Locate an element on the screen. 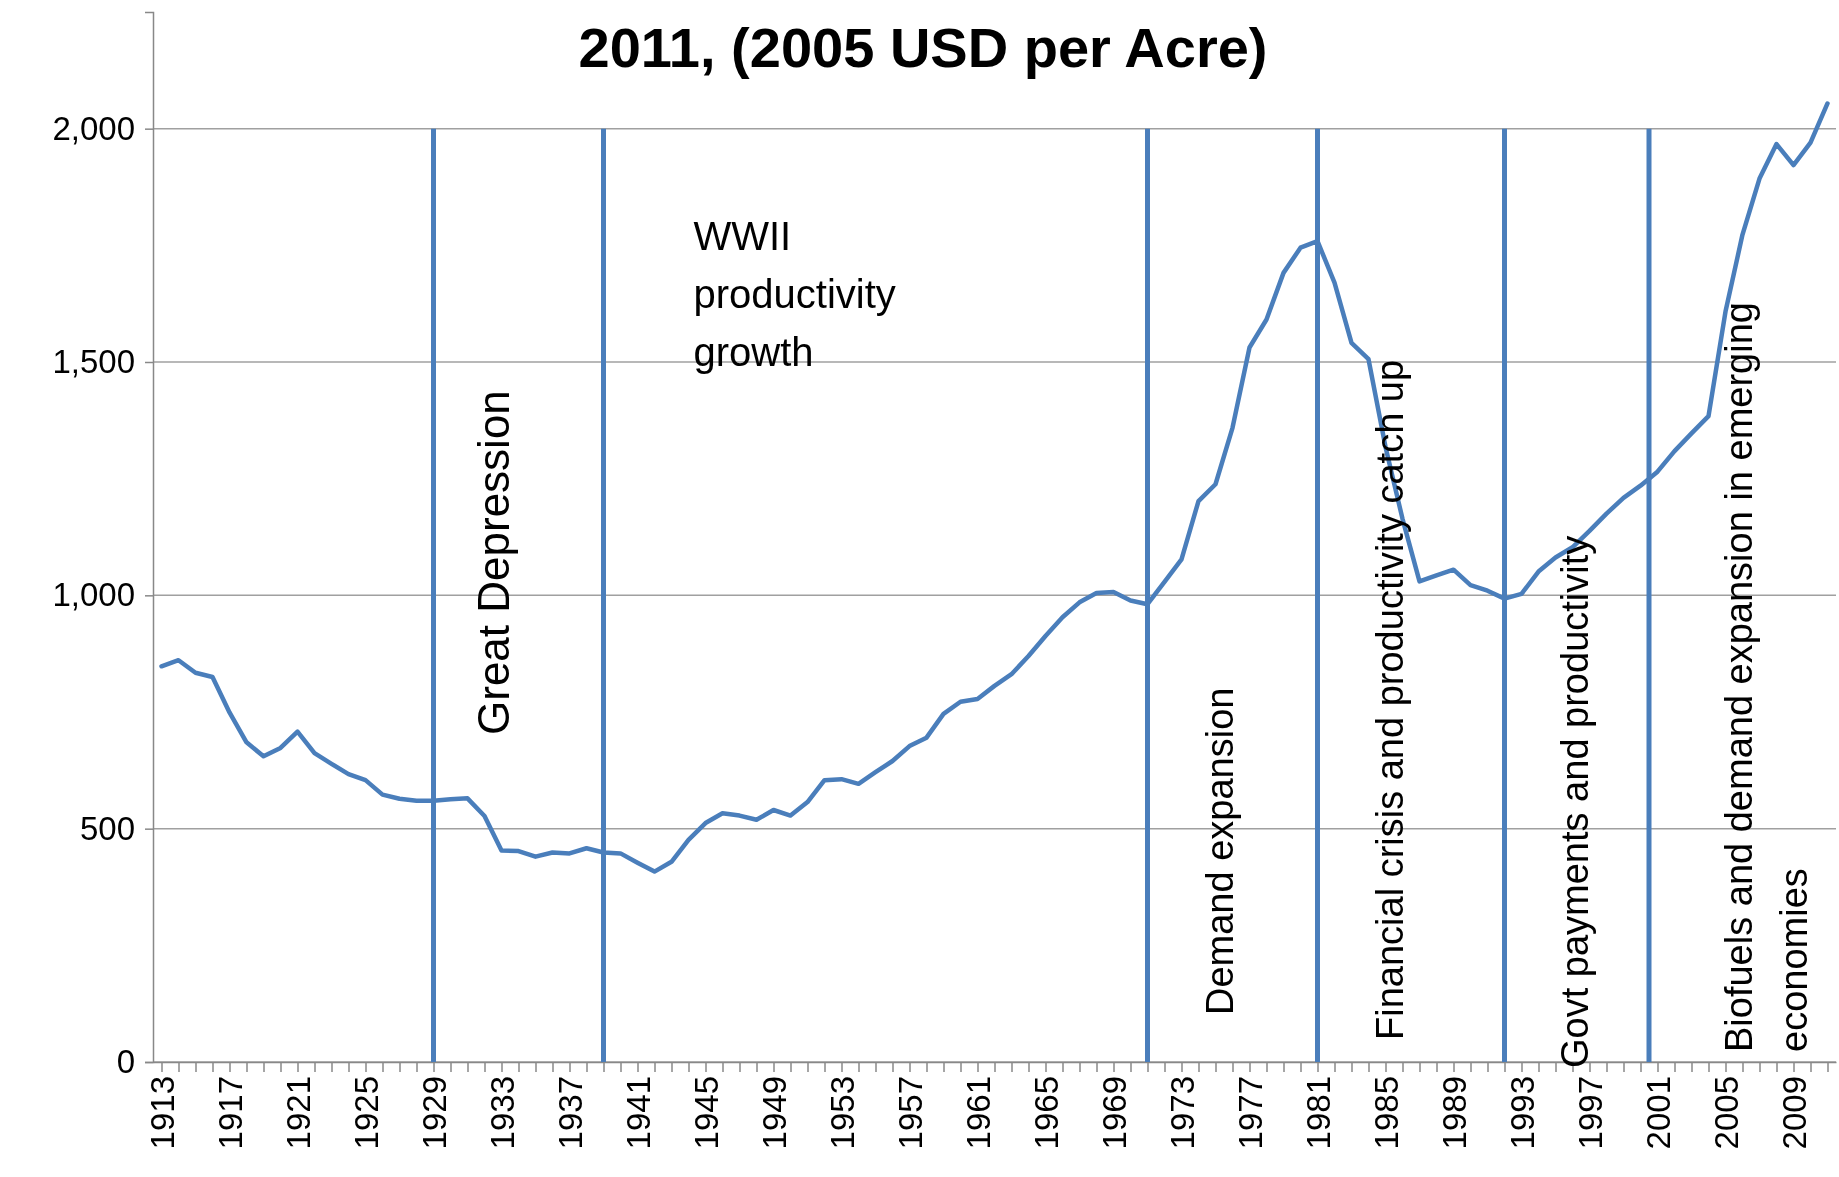 The image size is (1839, 1177). x-tick-label: 1957 is located at coordinates (910, 1113).